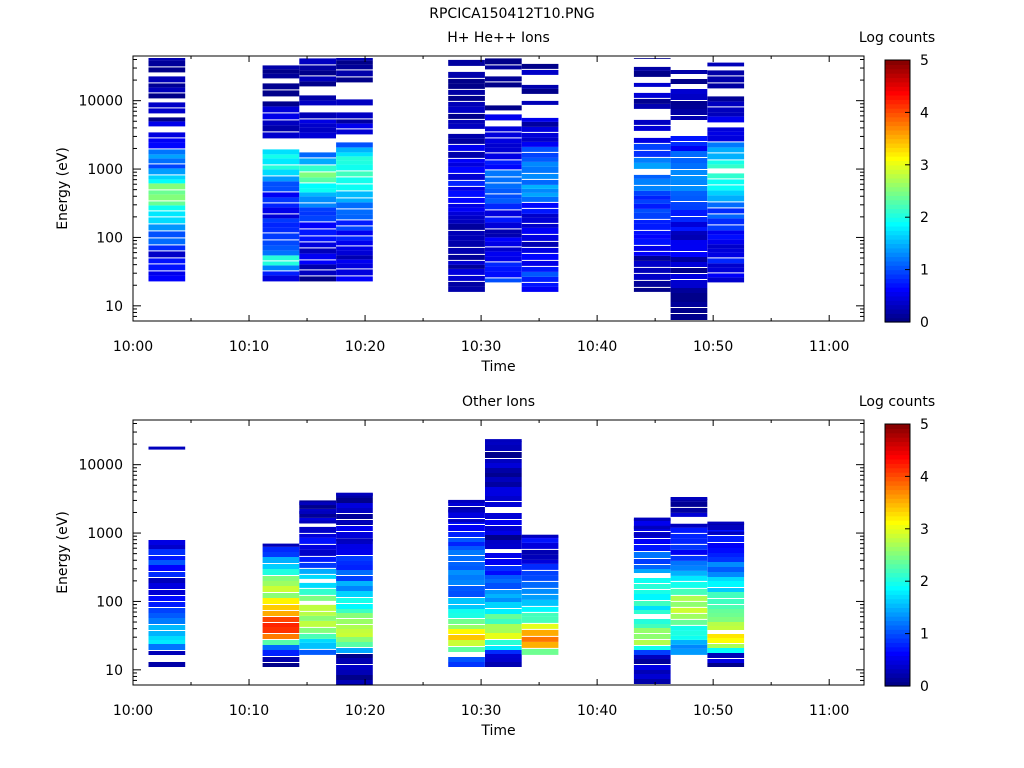 The image size is (1024, 768). Describe the element at coordinates (63, 188) in the screenshot. I see `y-axis-label: Energy (eV)` at that location.